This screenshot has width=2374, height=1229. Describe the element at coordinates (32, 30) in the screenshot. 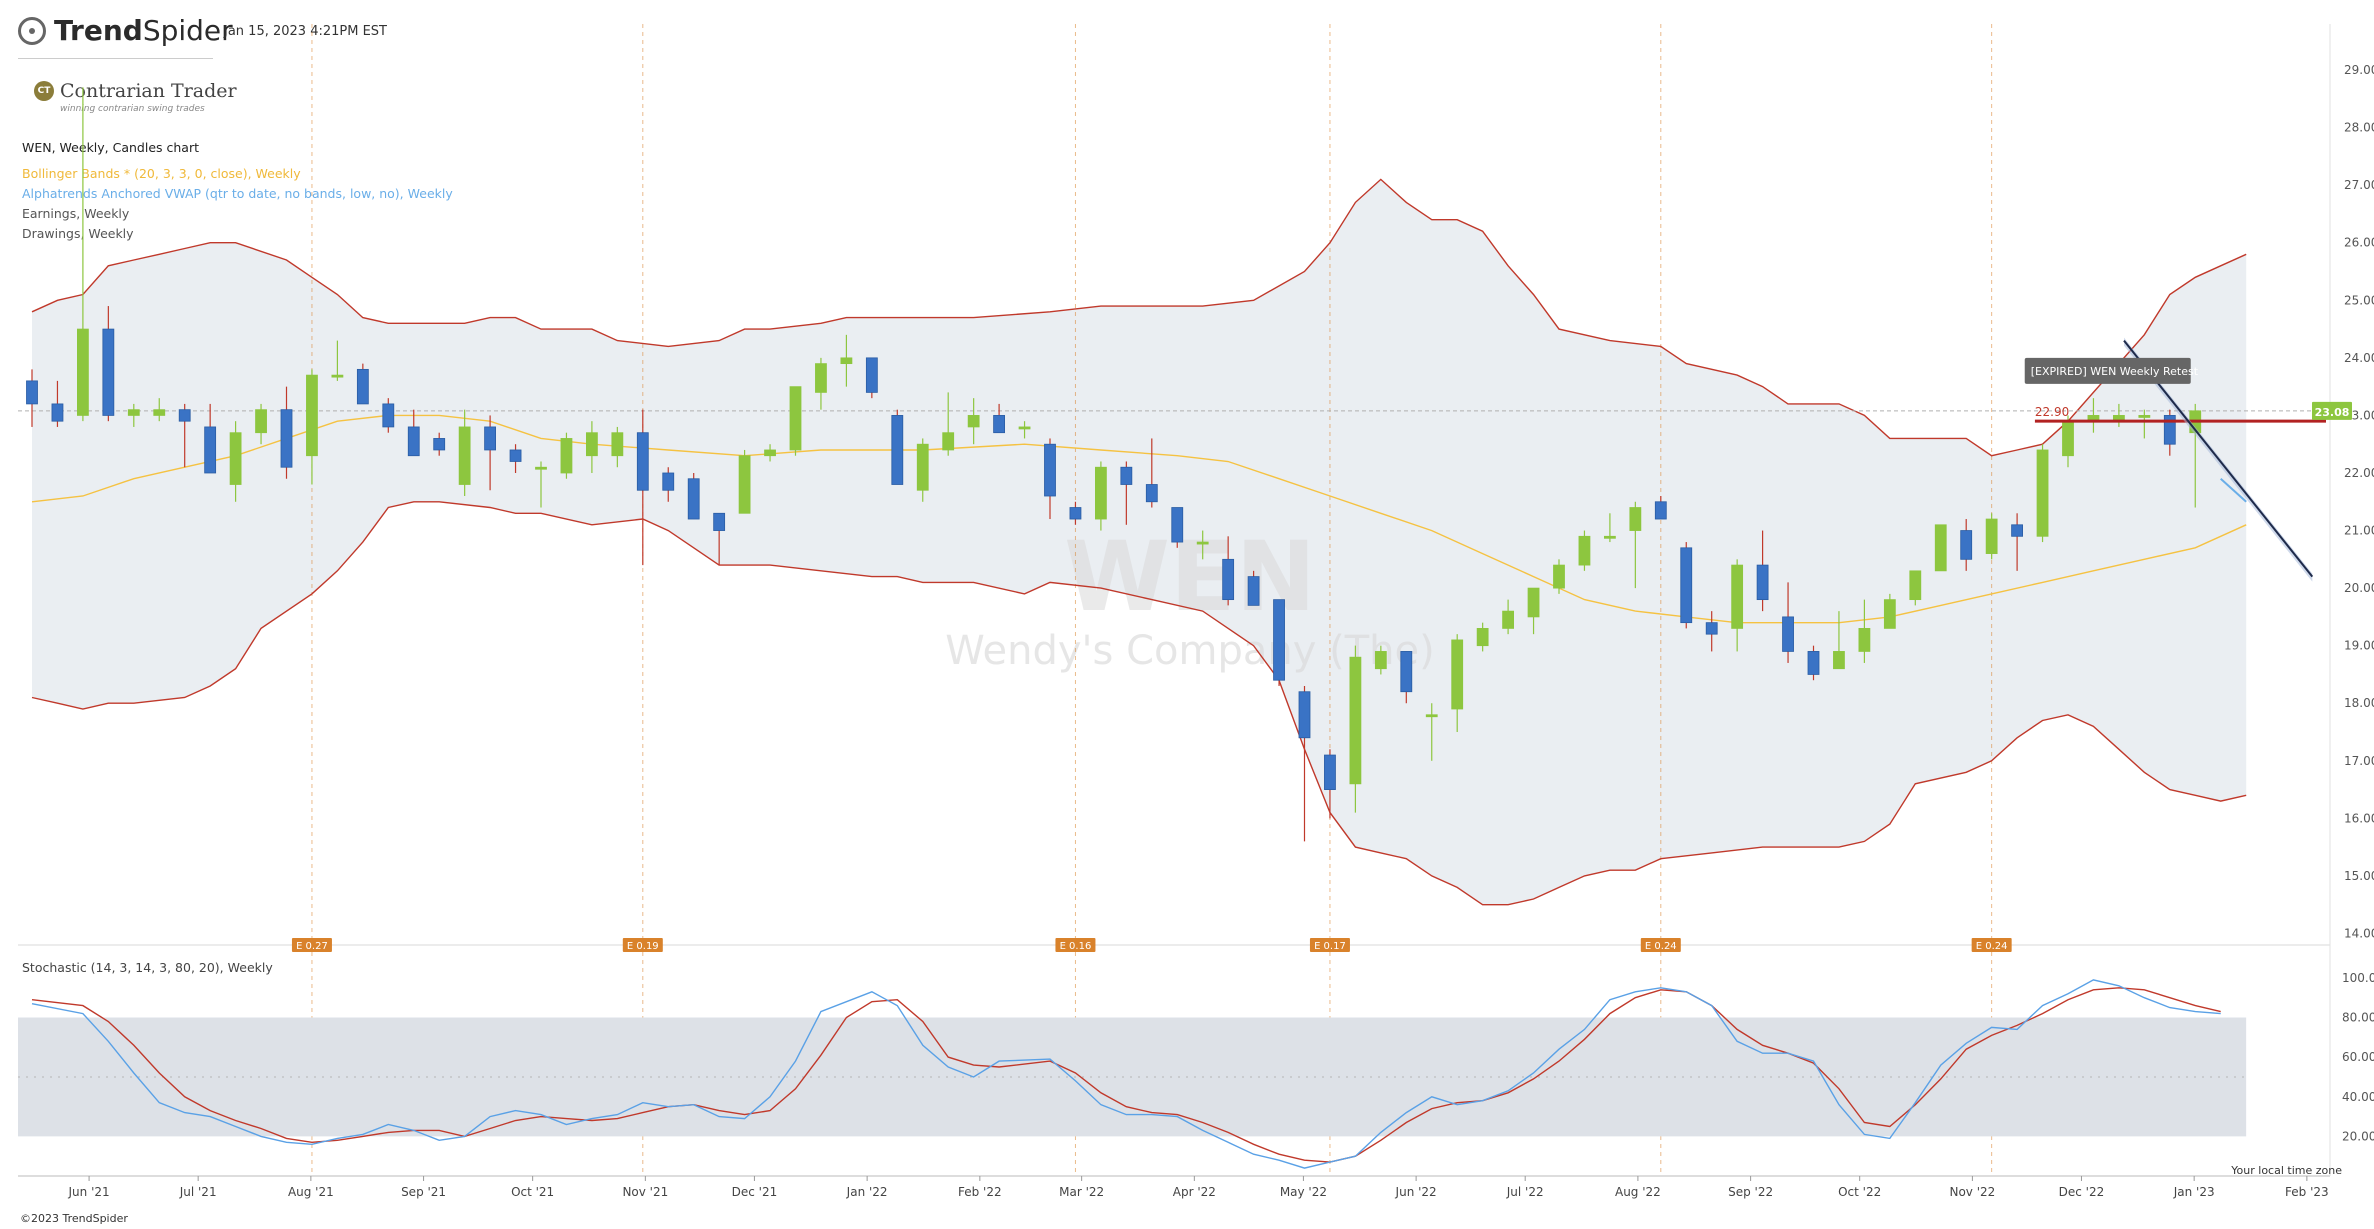

I see `spider-icon` at that location.